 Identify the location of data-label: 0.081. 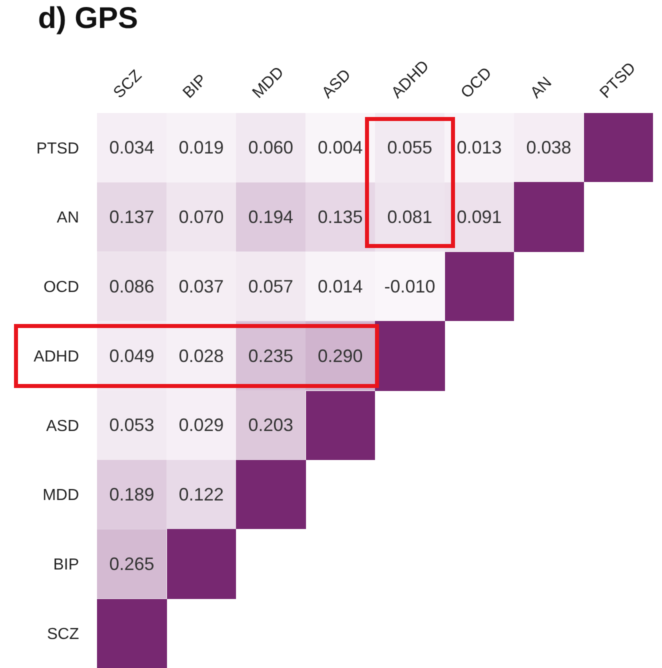
(409, 217).